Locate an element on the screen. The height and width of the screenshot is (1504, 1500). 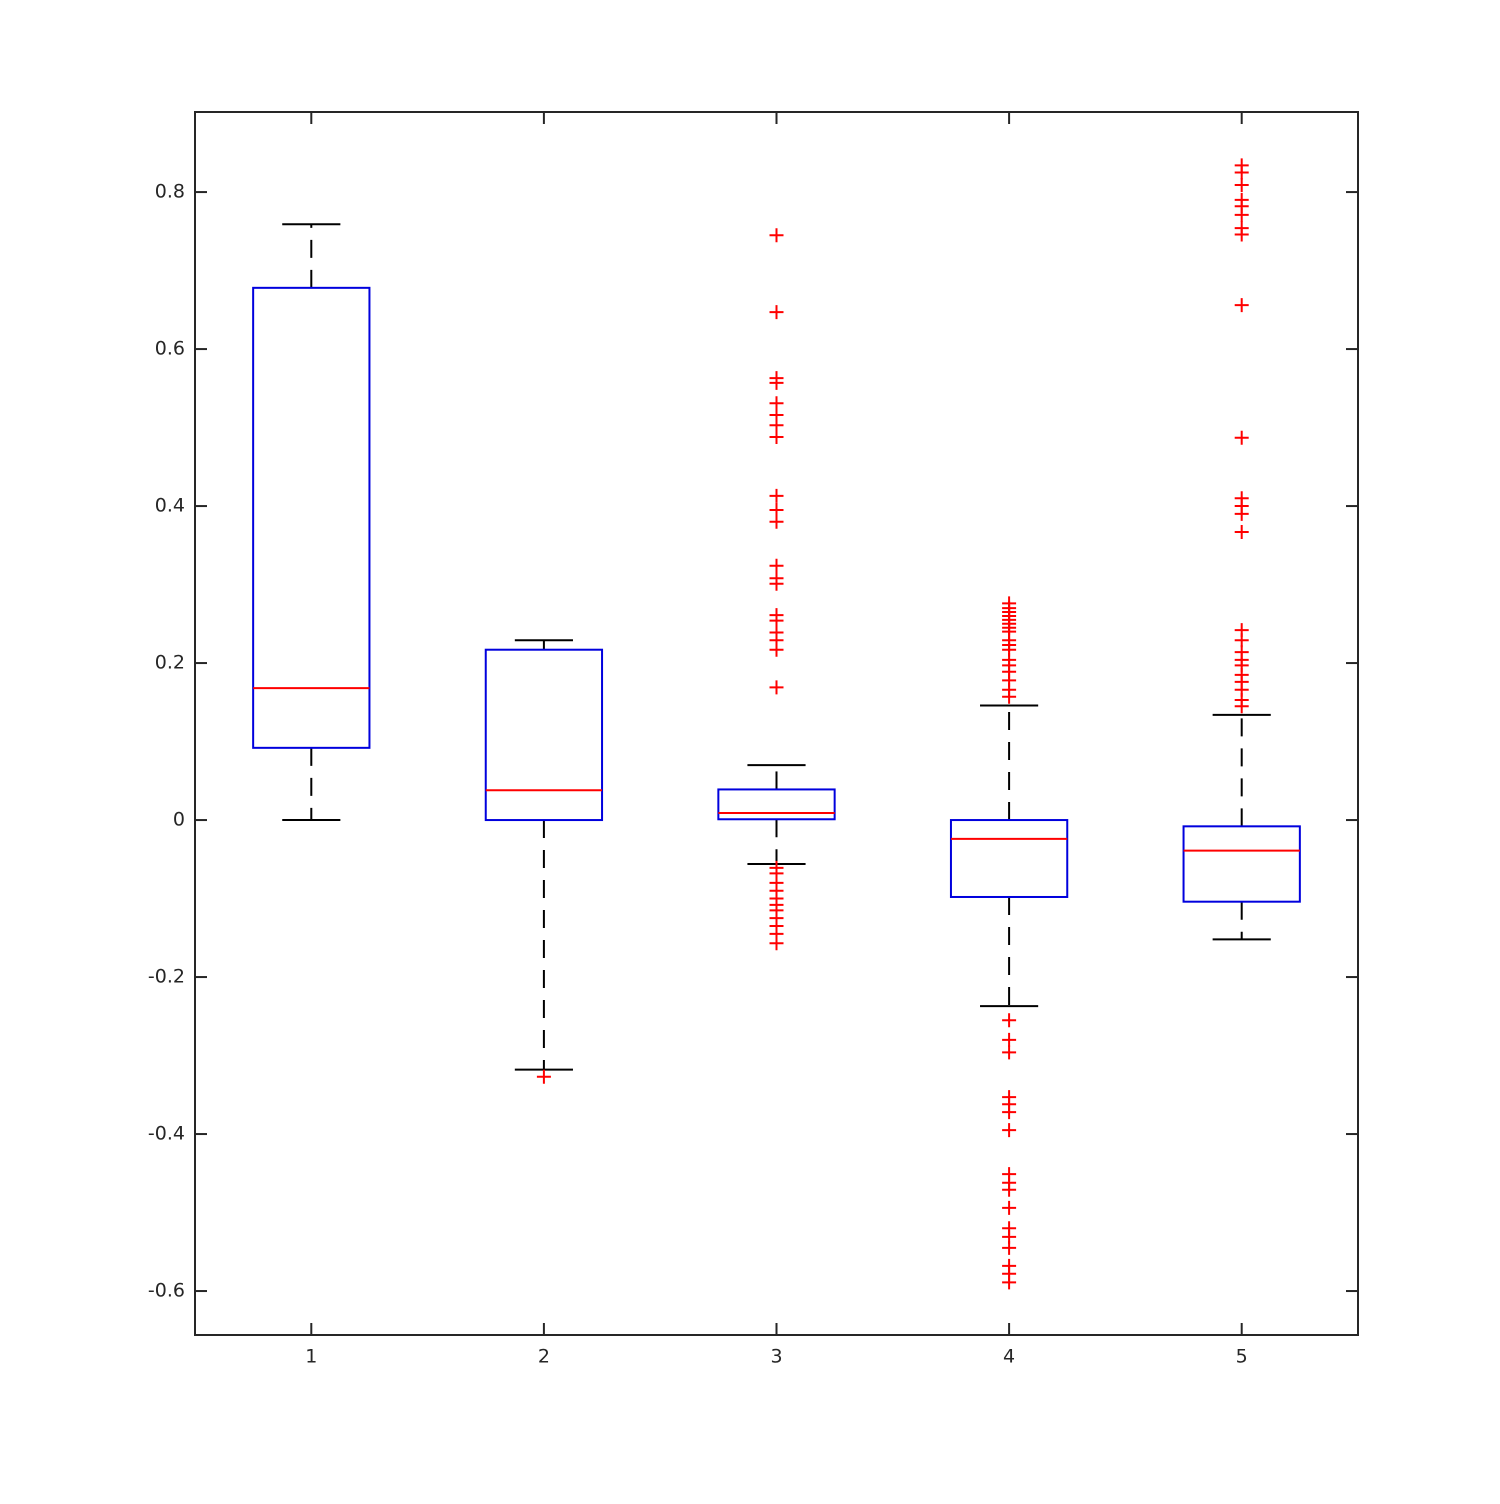
y-tick-label: 0 is located at coordinates (179, 820).